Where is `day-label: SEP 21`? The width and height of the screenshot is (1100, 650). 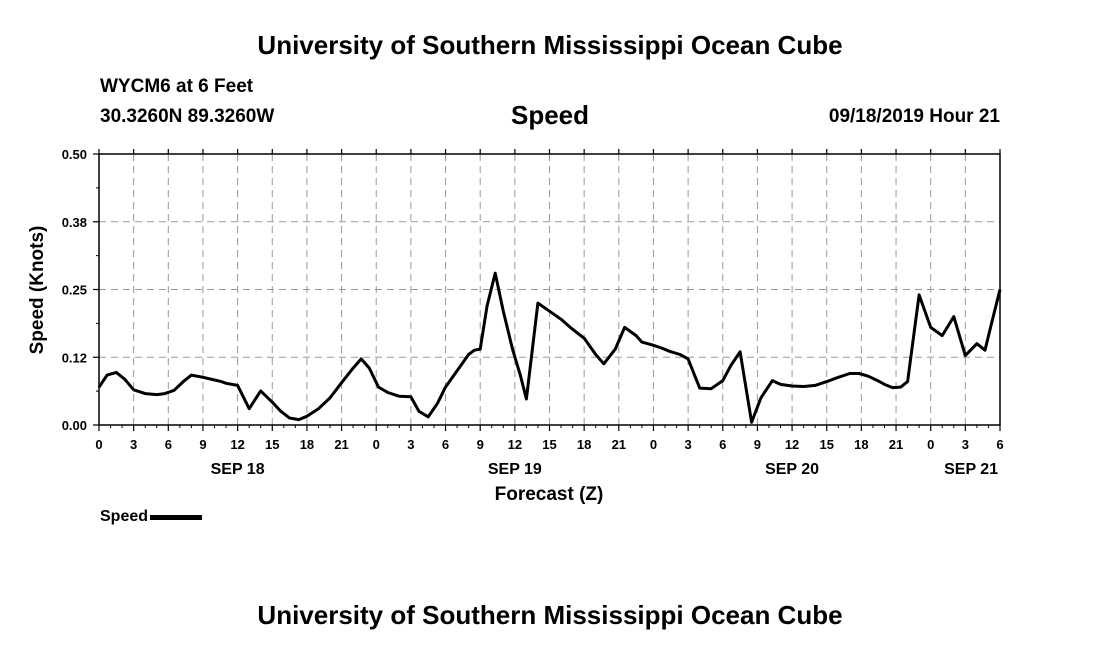 day-label: SEP 21 is located at coordinates (971, 469).